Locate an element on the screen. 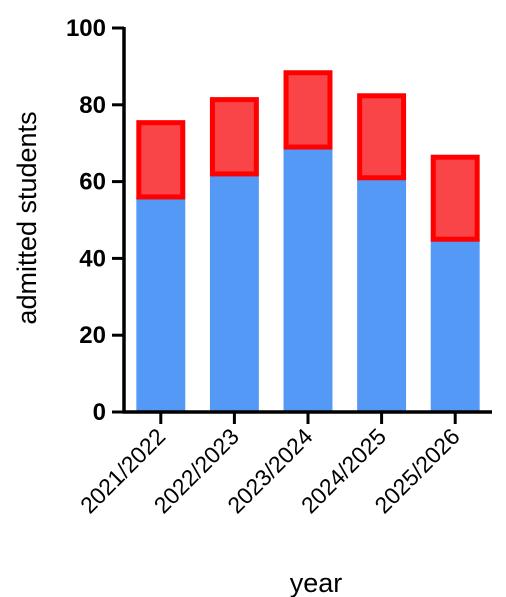  bar-series-1-2024/2025 is located at coordinates (382, 294).